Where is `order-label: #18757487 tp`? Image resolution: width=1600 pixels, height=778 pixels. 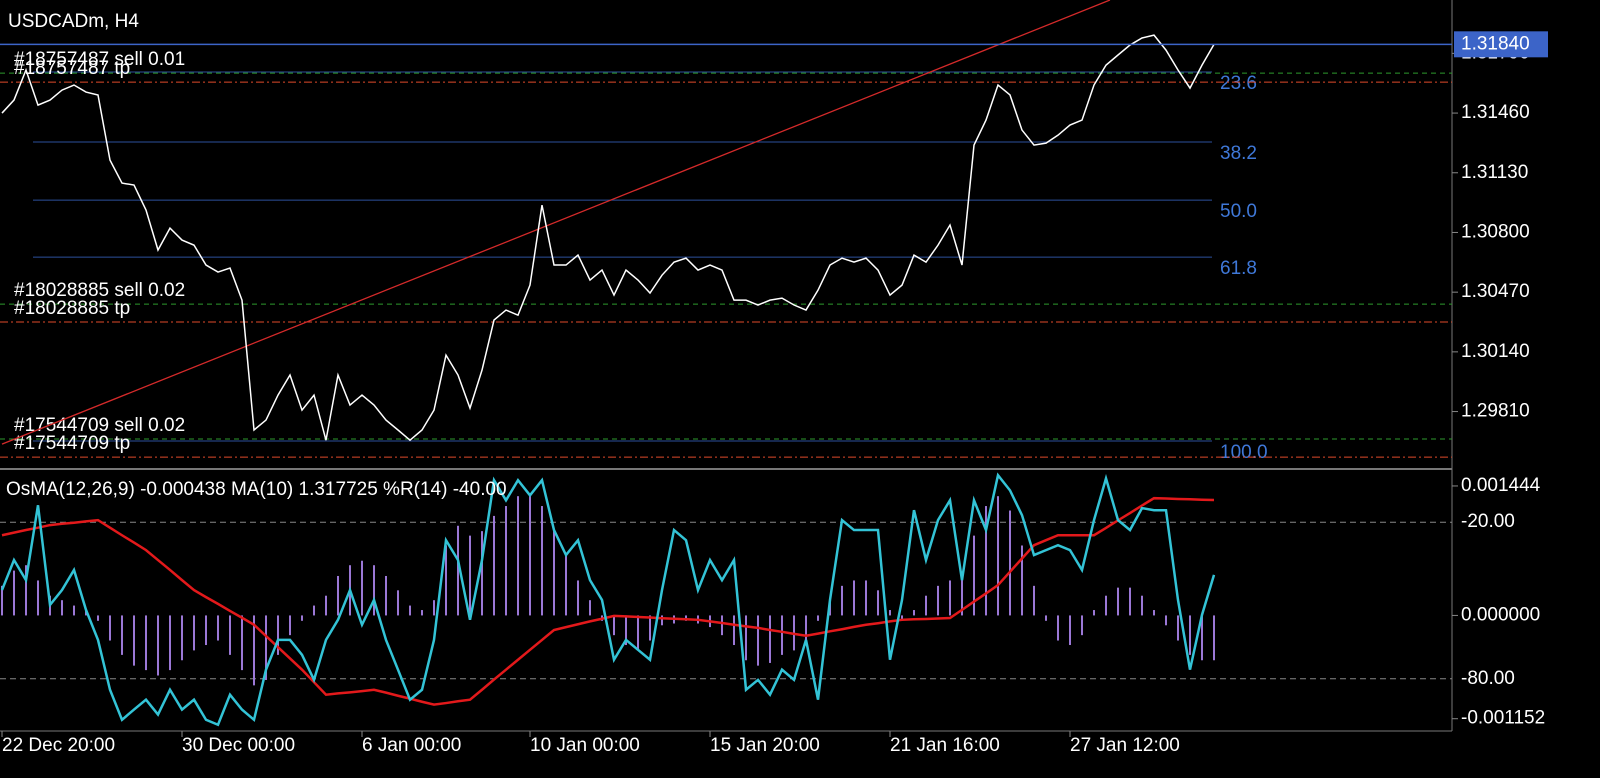
order-label: #18757487 tp is located at coordinates (72, 68).